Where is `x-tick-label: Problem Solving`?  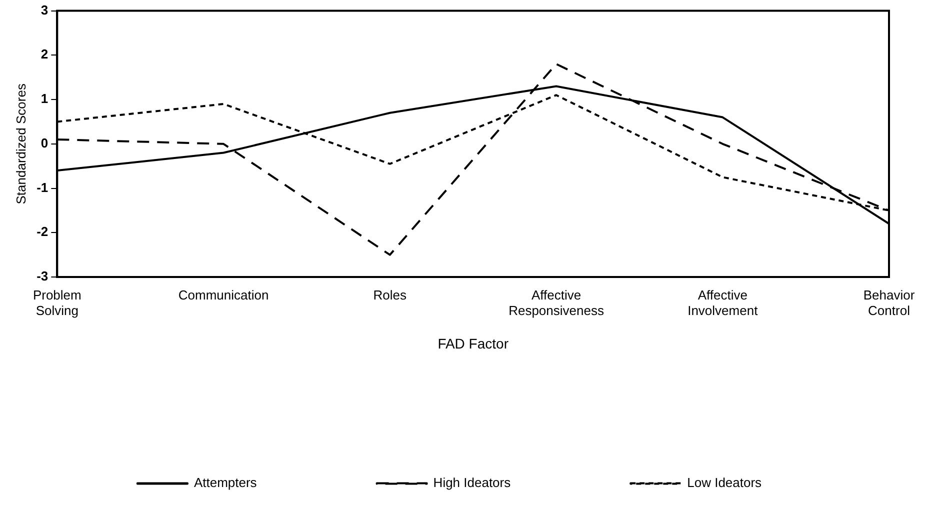
x-tick-label: Problem Solving is located at coordinates (57, 302).